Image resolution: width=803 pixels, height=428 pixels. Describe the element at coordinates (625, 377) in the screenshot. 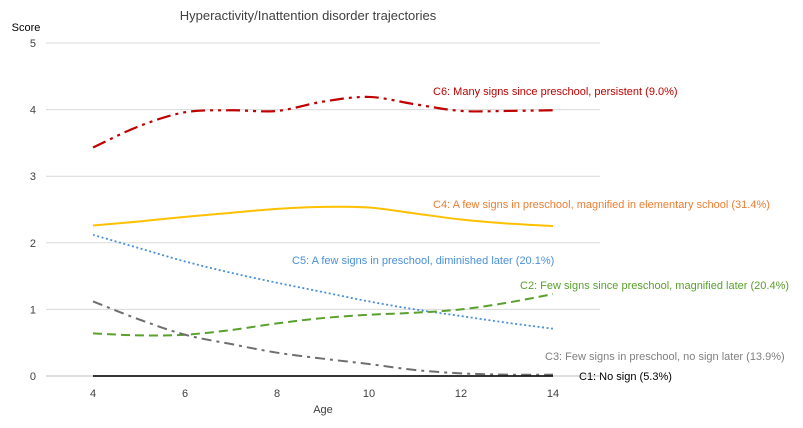

I see `series-label-c1: C1: No sign (5.3%)` at that location.